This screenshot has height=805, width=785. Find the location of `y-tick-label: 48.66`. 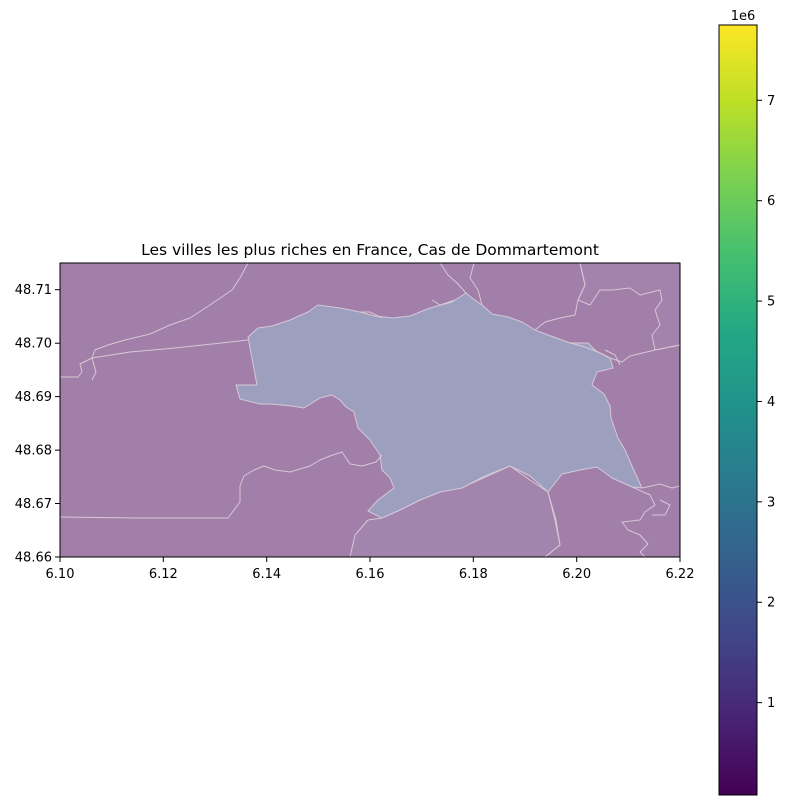

y-tick-label: 48.66 is located at coordinates (33, 558).